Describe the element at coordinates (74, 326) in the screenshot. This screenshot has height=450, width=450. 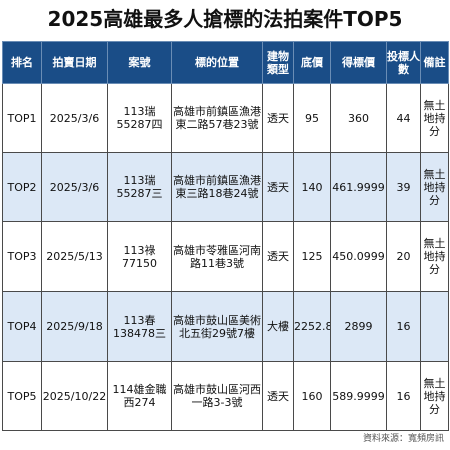
I see `date-cell: 2025/9/18` at that location.